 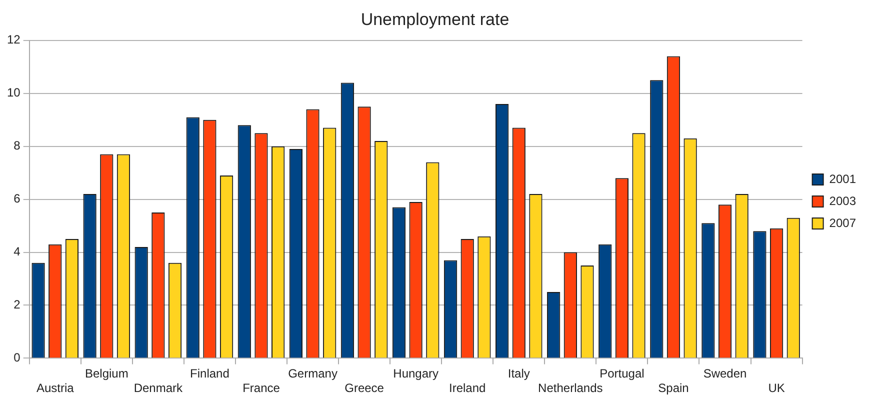 I want to click on legend-label: 2003, so click(x=842, y=201).